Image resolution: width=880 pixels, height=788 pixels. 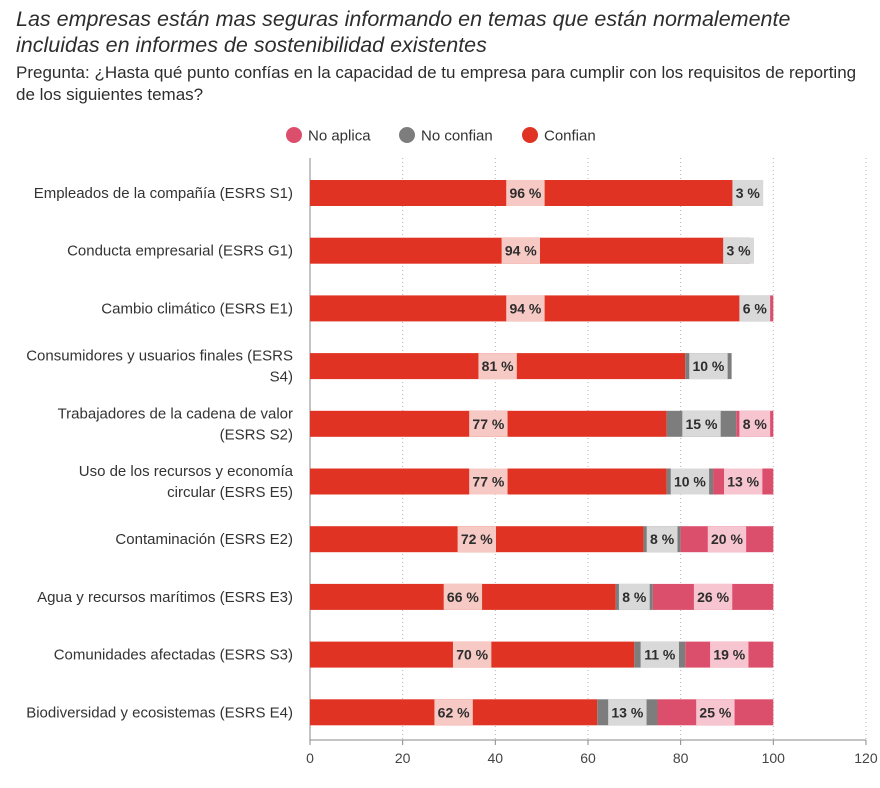 What do you see at coordinates (403, 758) in the screenshot?
I see `x-tick-label: 20` at bounding box center [403, 758].